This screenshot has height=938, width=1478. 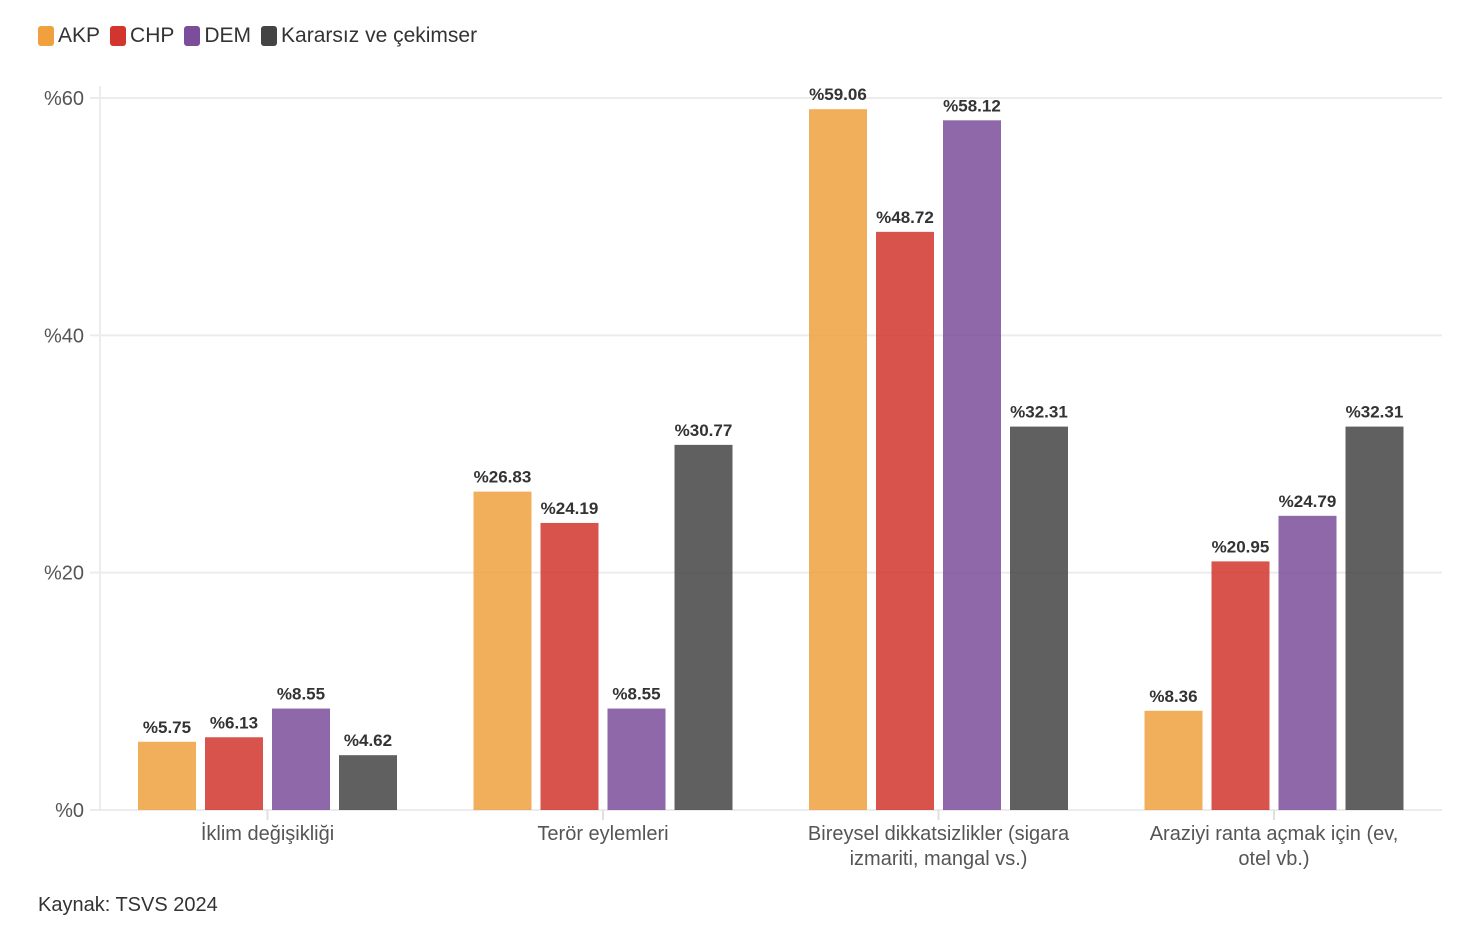 I want to click on legend-item-undecided: Kararsız ve çekimser, so click(x=369, y=36).